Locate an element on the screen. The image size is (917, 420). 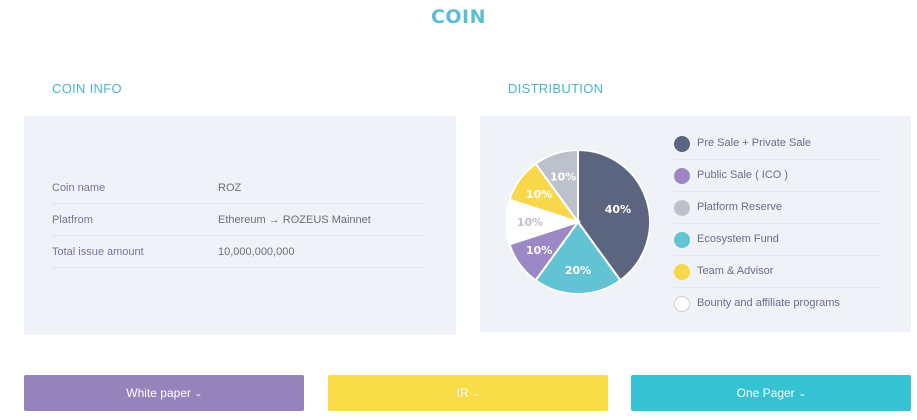
legend-label: Ecosystem Fund is located at coordinates (738, 239).